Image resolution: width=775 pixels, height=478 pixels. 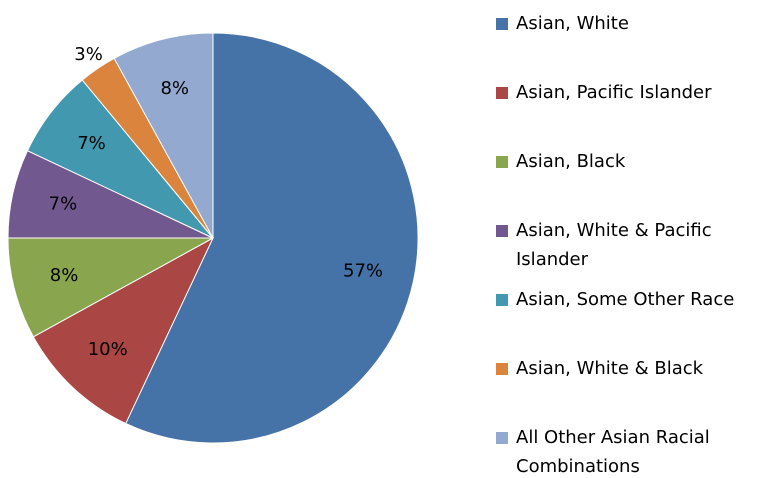 I want to click on legend-item: Asian, Black, so click(x=633, y=181).